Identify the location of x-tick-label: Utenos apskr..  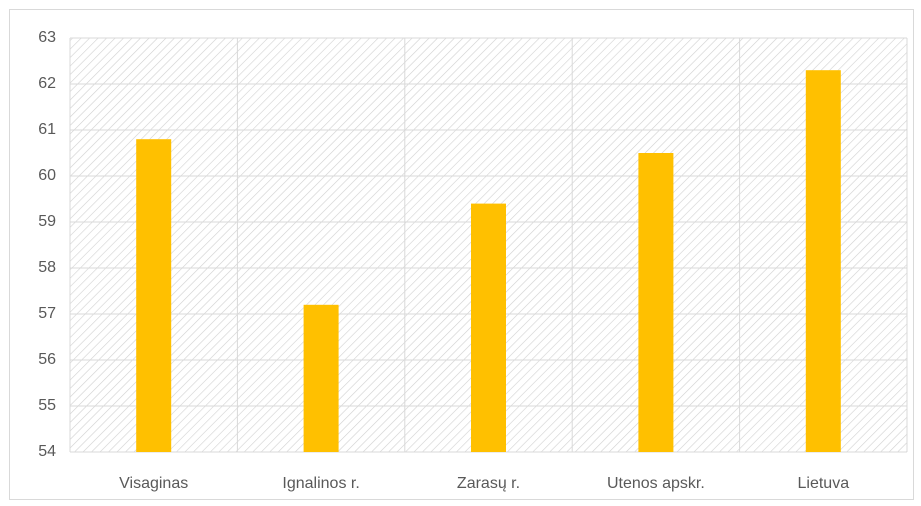
(656, 483).